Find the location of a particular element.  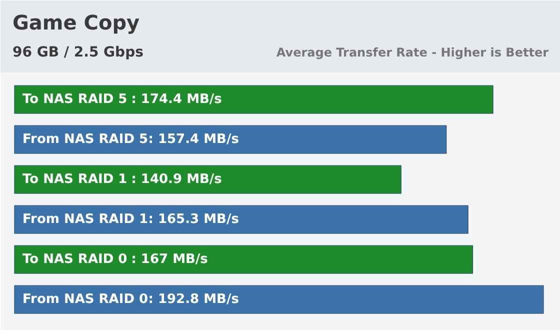

chart-subtitle: 96 GB / 2.5 Gbps is located at coordinates (78, 52).